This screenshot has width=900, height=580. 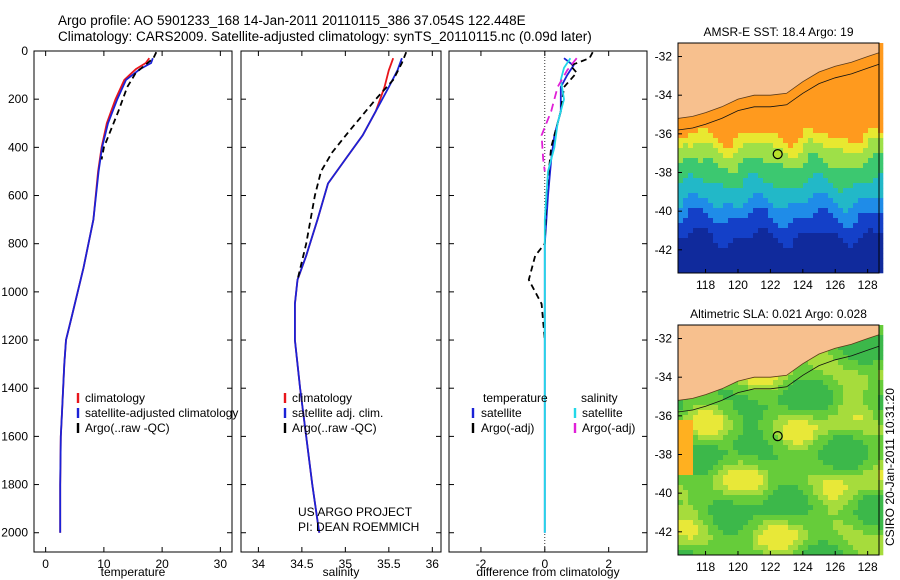 I want to click on temperature-series-line, so click(x=129, y=105).